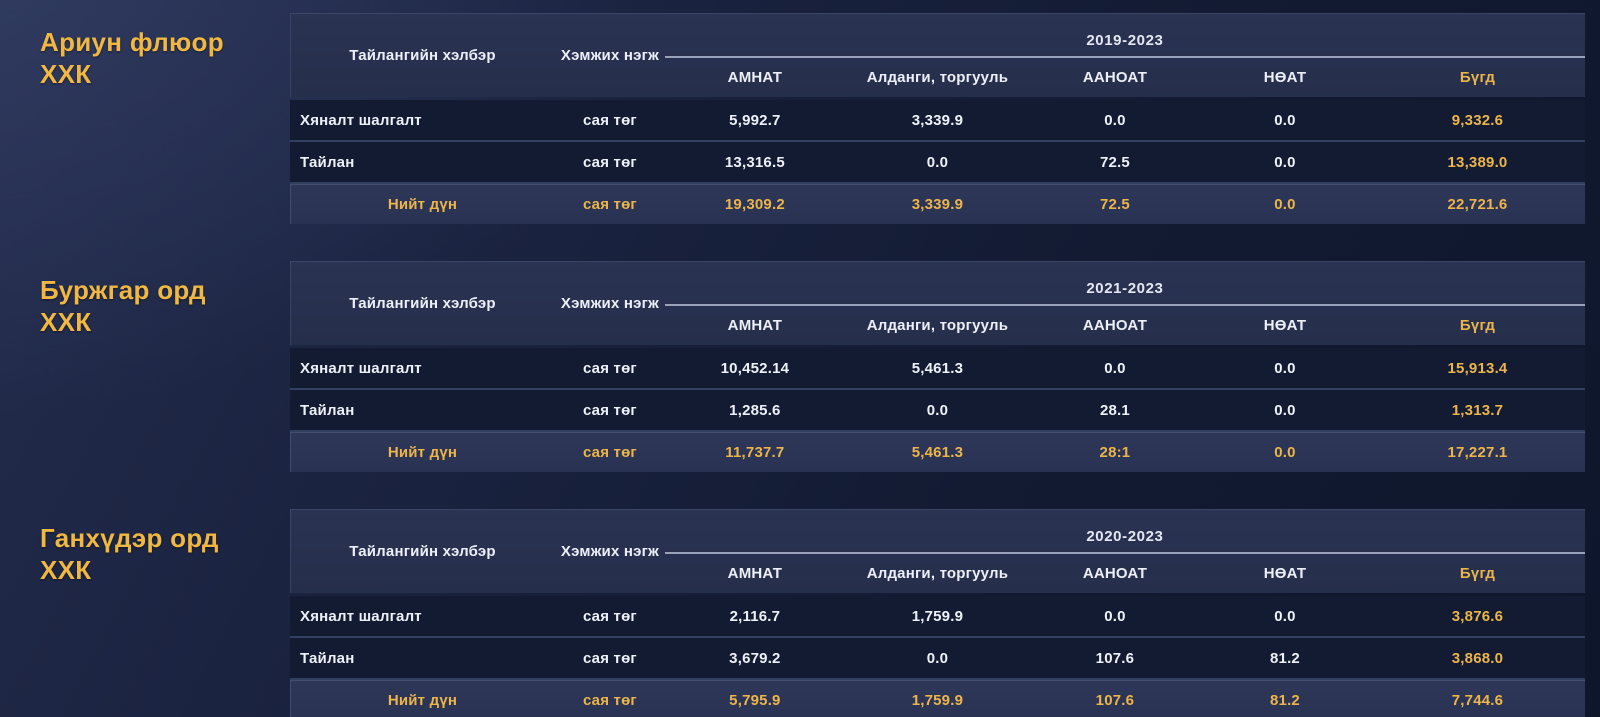 This screenshot has height=717, width=1600. Describe the element at coordinates (132, 58) in the screenshot. I see `company-name: Ариун флюор ХХК` at that location.